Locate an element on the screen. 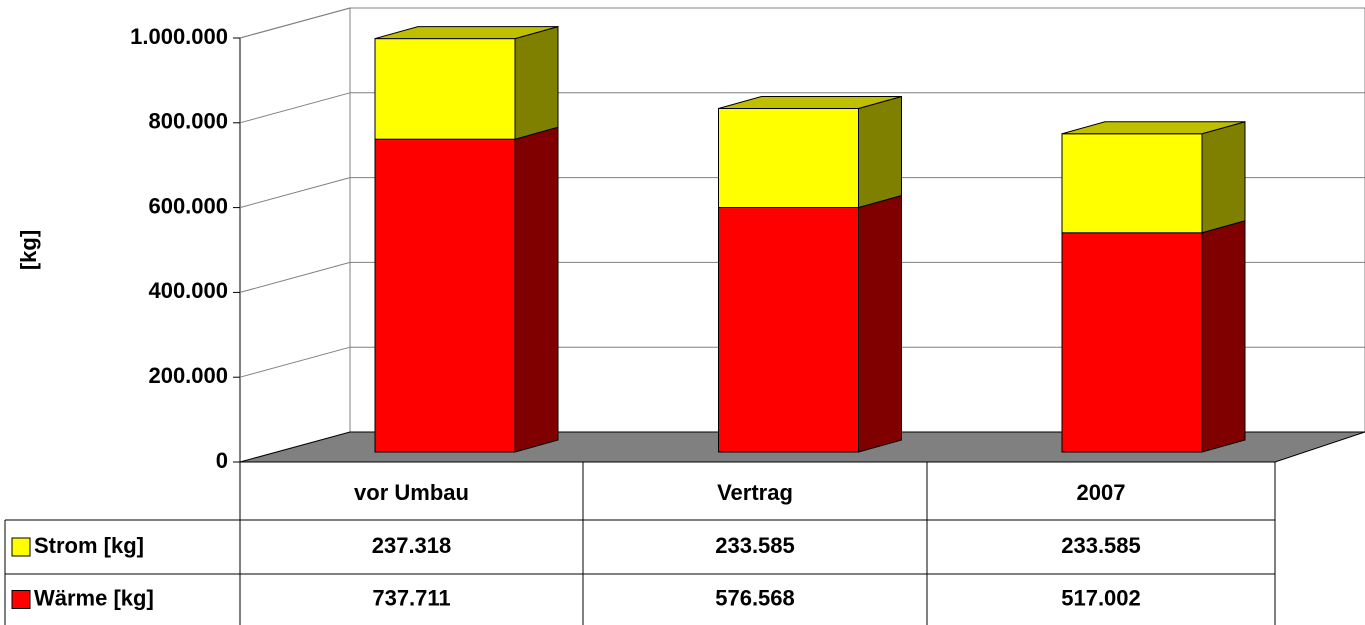  legend-label: Wärme [kg] is located at coordinates (94, 597).